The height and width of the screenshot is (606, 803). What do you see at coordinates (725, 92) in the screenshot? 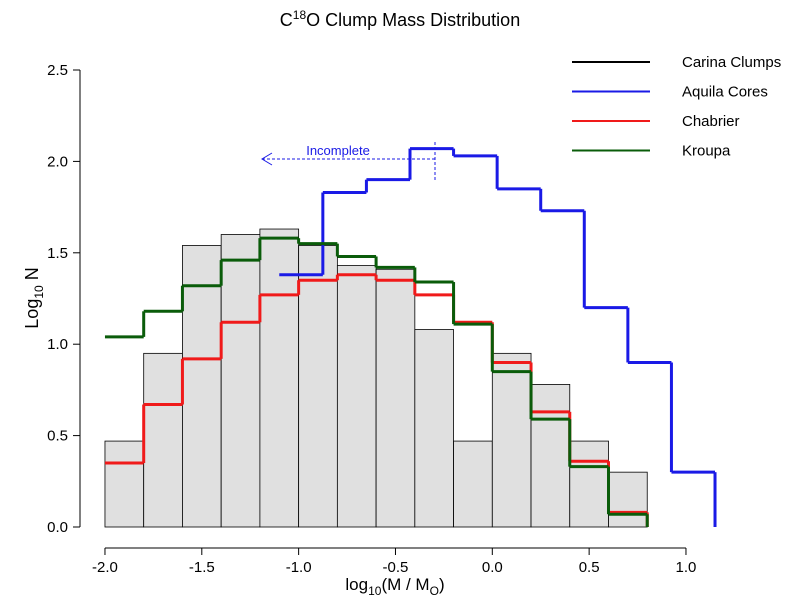
I see `legend-label: Aquila Cores` at bounding box center [725, 92].